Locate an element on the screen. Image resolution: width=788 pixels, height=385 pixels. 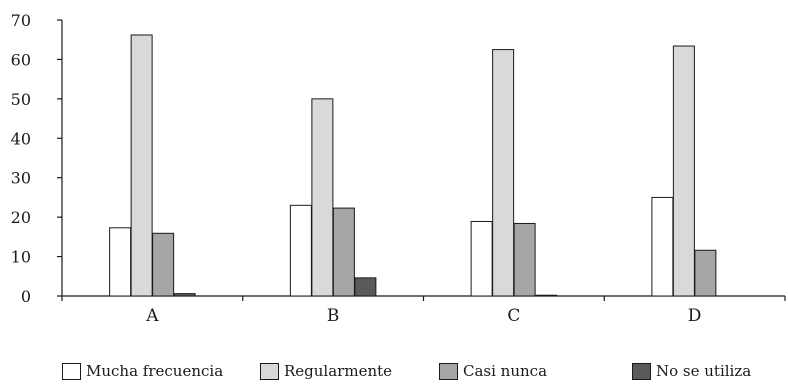
y-tick-label: 0 is located at coordinates (26, 296).